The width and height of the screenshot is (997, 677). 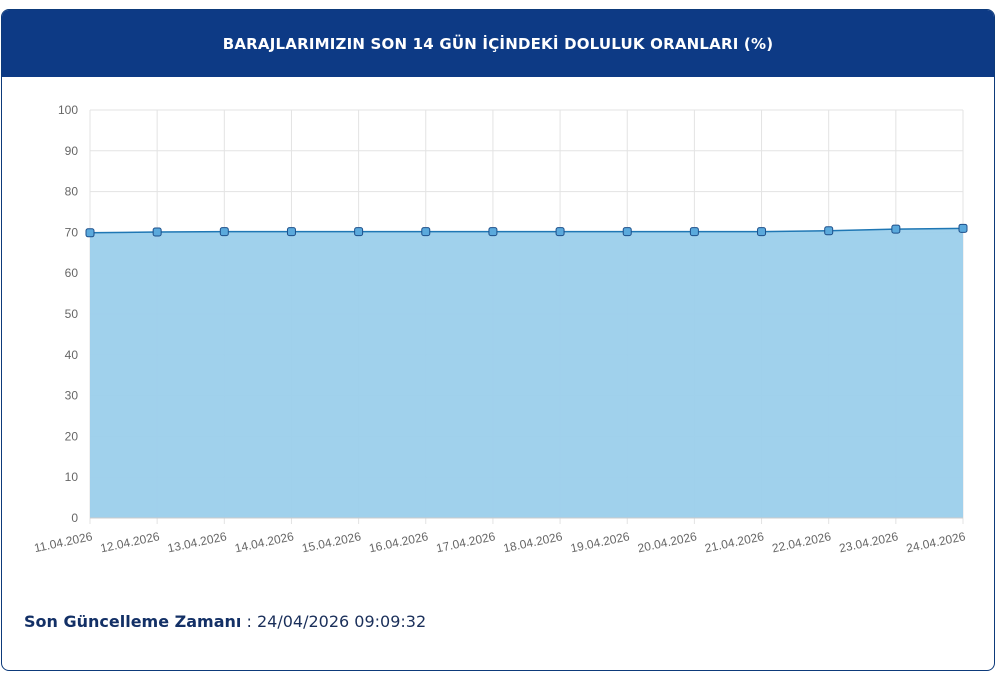 What do you see at coordinates (72, 355) in the screenshot?
I see `y-tick-label: 40` at bounding box center [72, 355].